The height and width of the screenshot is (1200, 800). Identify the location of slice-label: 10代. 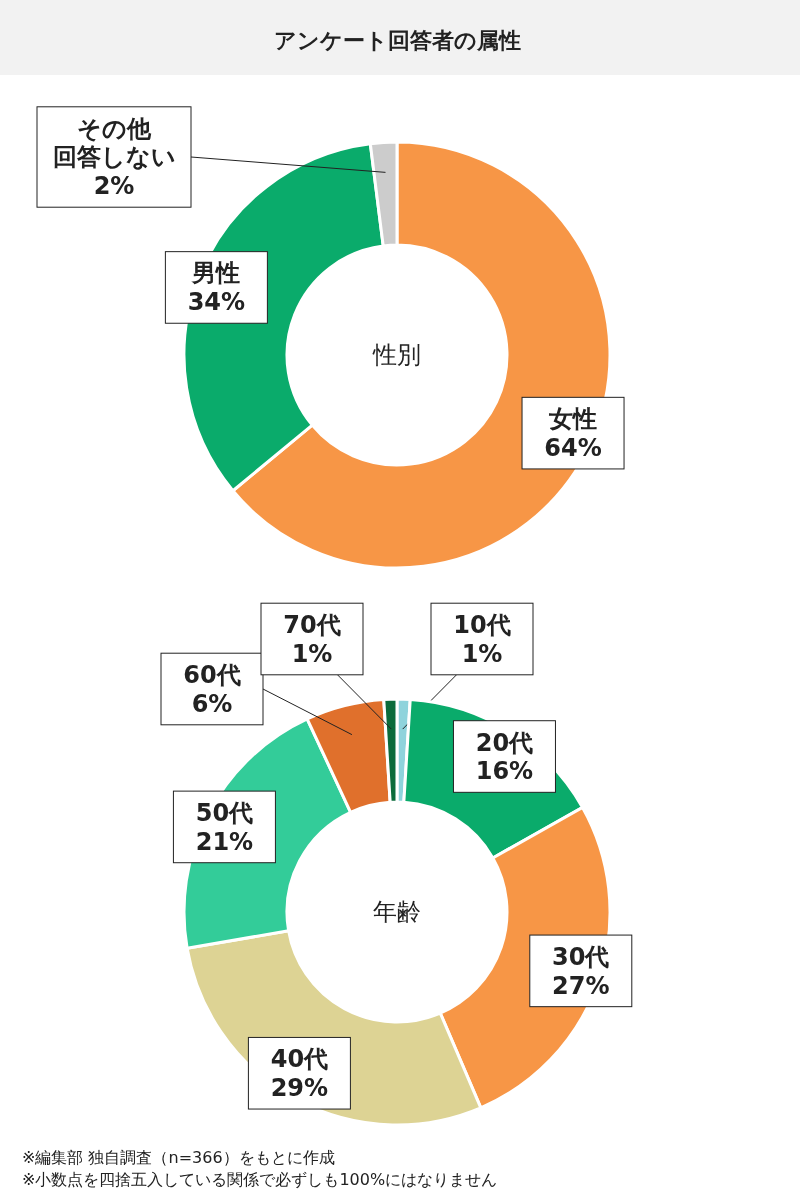
(482, 625).